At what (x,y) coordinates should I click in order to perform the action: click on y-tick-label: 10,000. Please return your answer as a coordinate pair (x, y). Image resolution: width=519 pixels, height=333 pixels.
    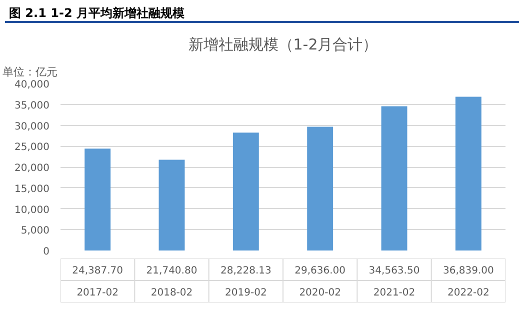
    Looking at the image, I should click on (32, 210).